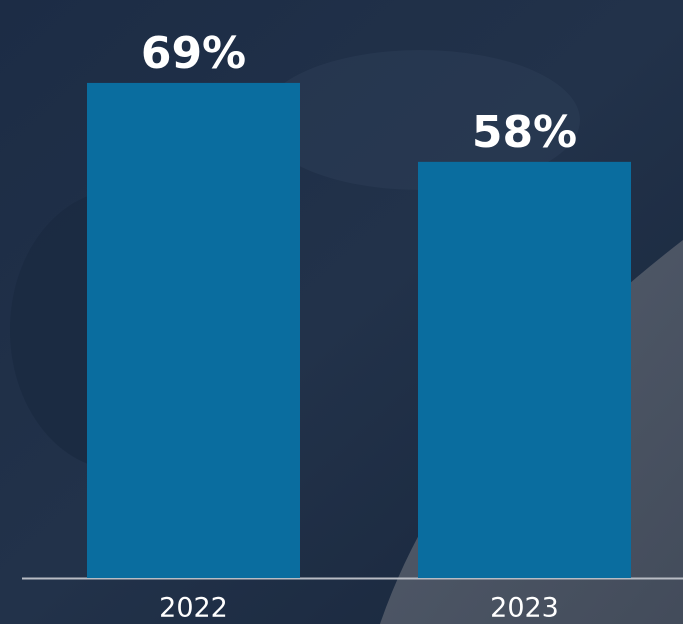 Image resolution: width=683 pixels, height=624 pixels. I want to click on value-label: 58%, so click(524, 132).